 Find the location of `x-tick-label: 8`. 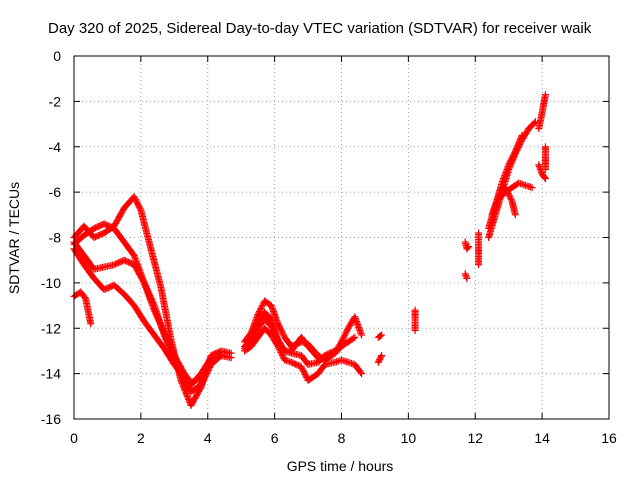

x-tick-label: 8 is located at coordinates (342, 438).